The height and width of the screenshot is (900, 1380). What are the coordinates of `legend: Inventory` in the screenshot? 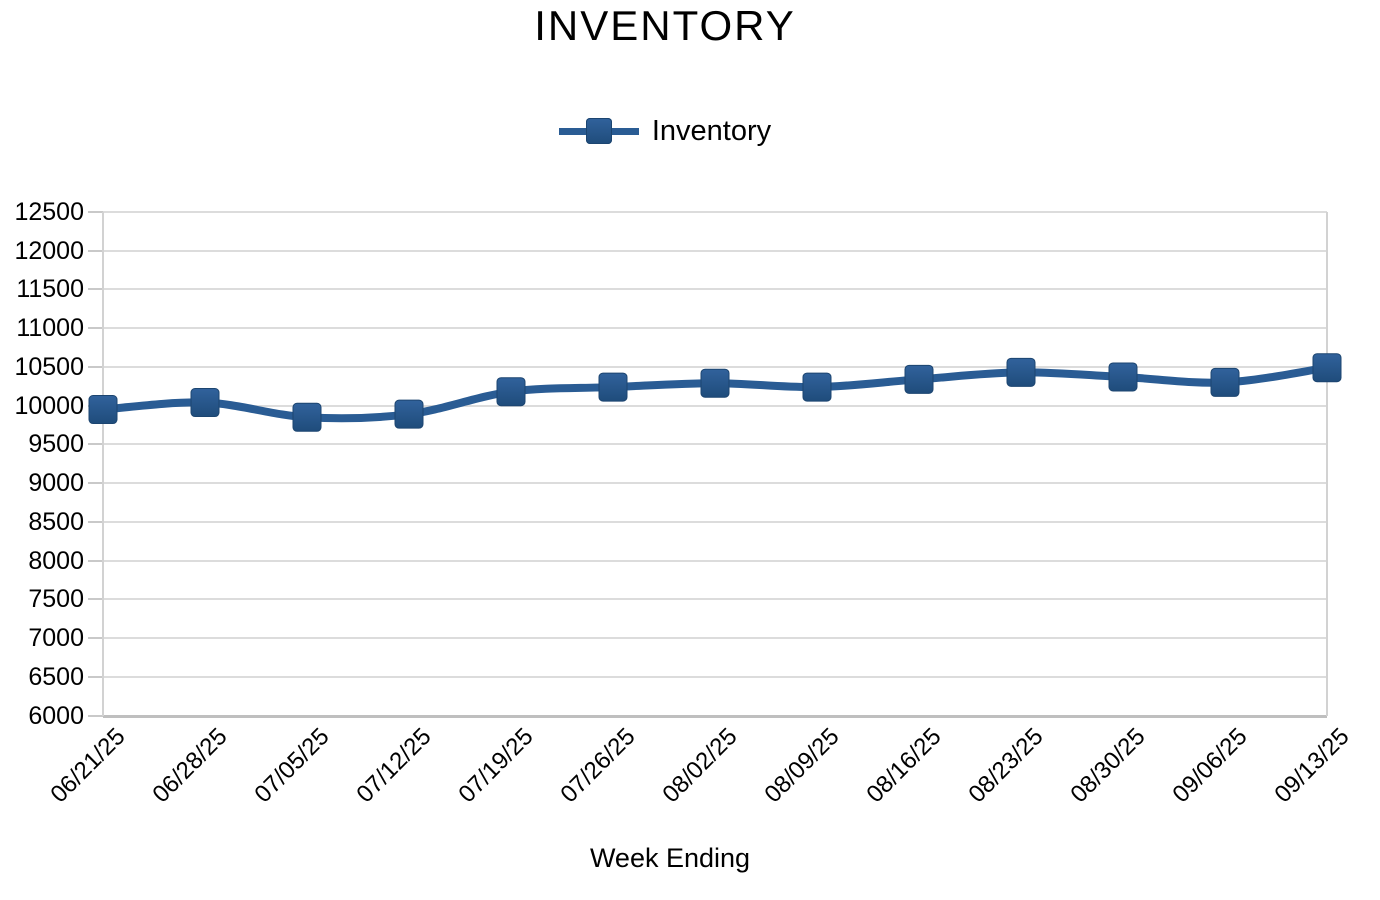 It's located at (665, 131).